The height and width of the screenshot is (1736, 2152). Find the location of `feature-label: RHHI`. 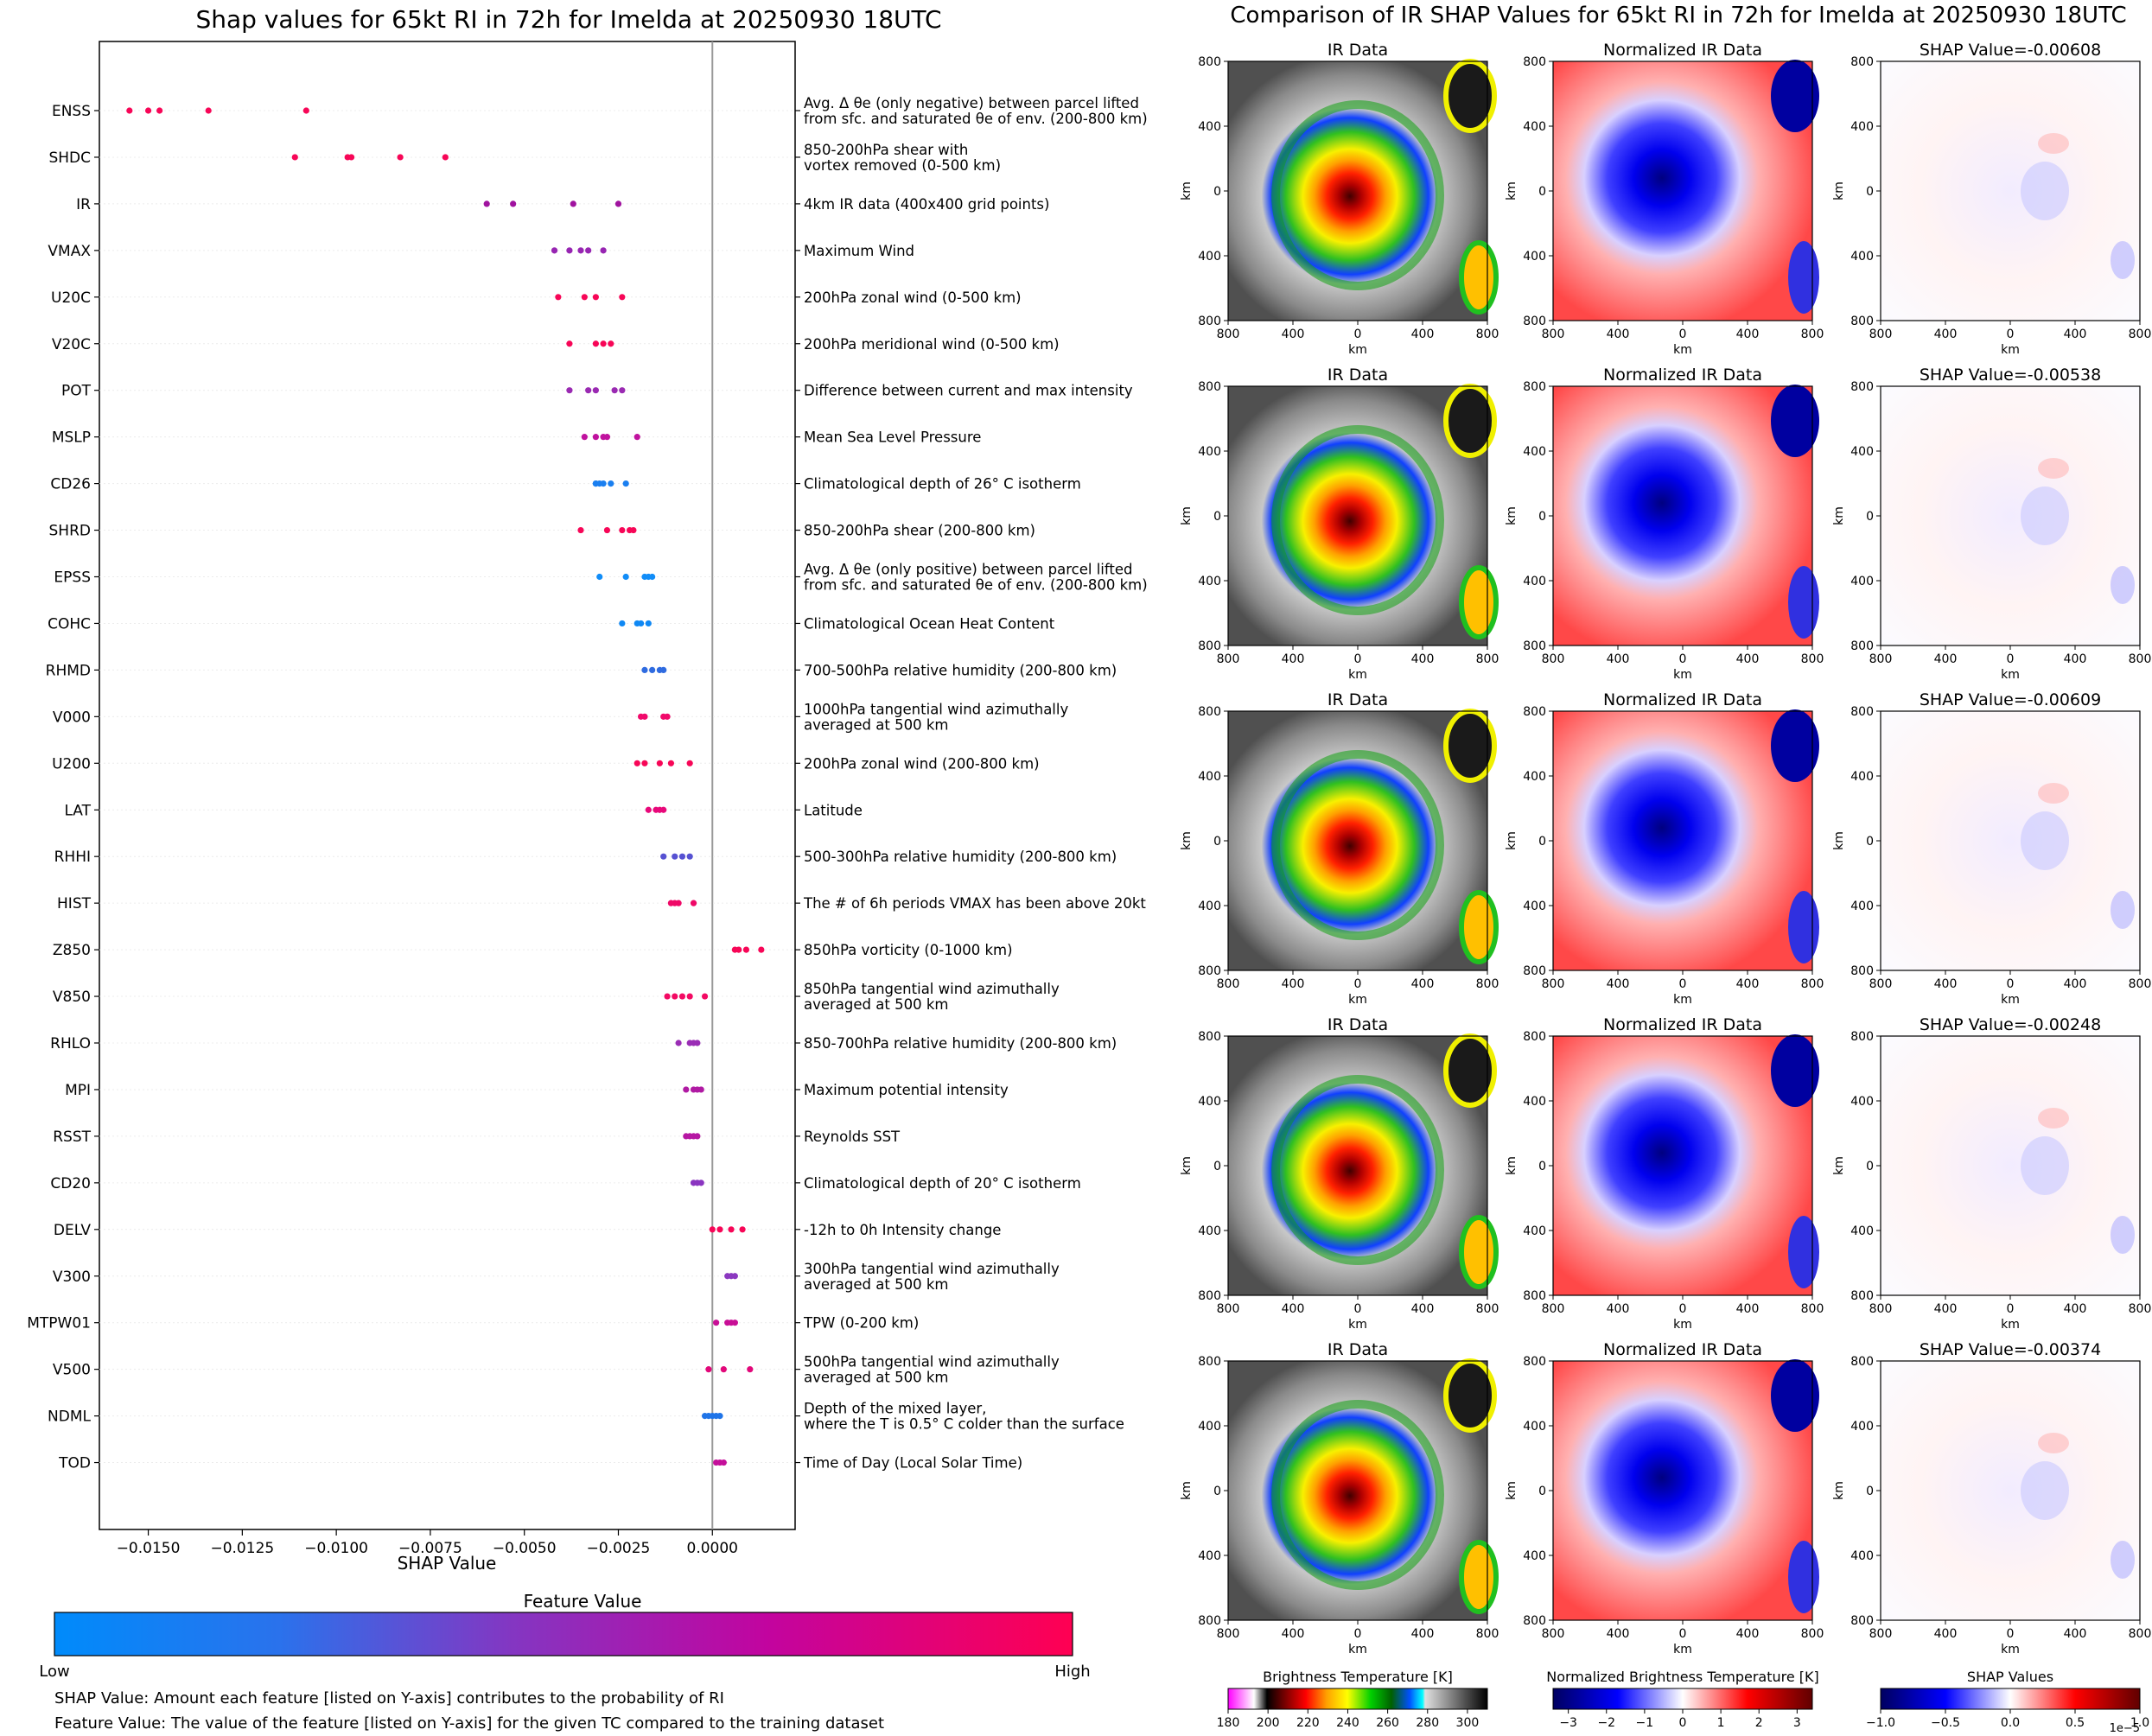

feature-label: RHHI is located at coordinates (72, 857).